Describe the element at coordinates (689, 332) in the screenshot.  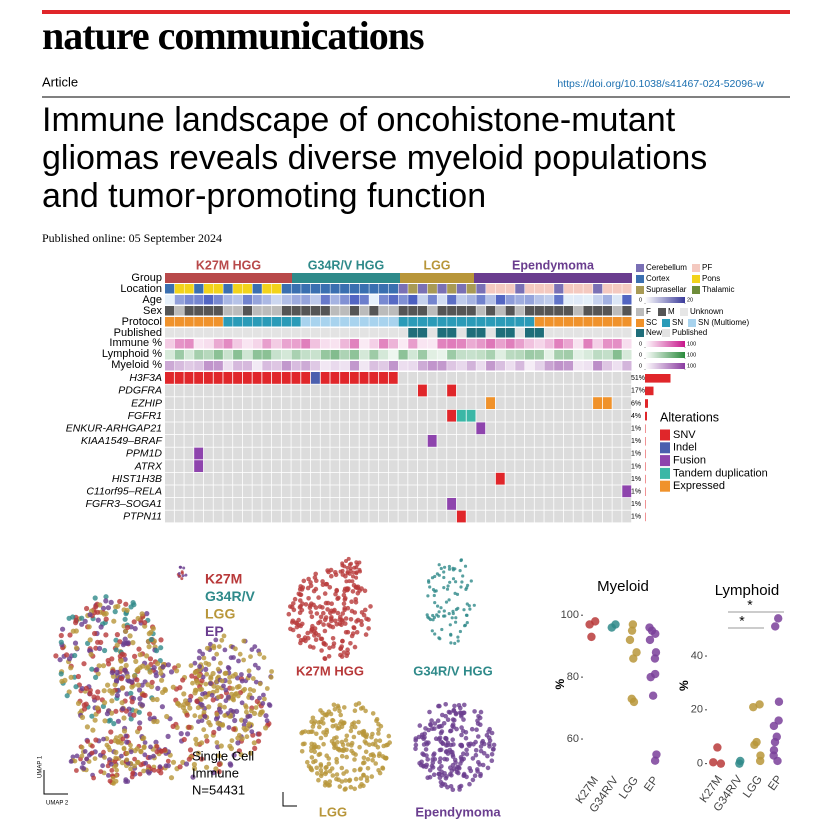
I see `legend-label: Published` at that location.